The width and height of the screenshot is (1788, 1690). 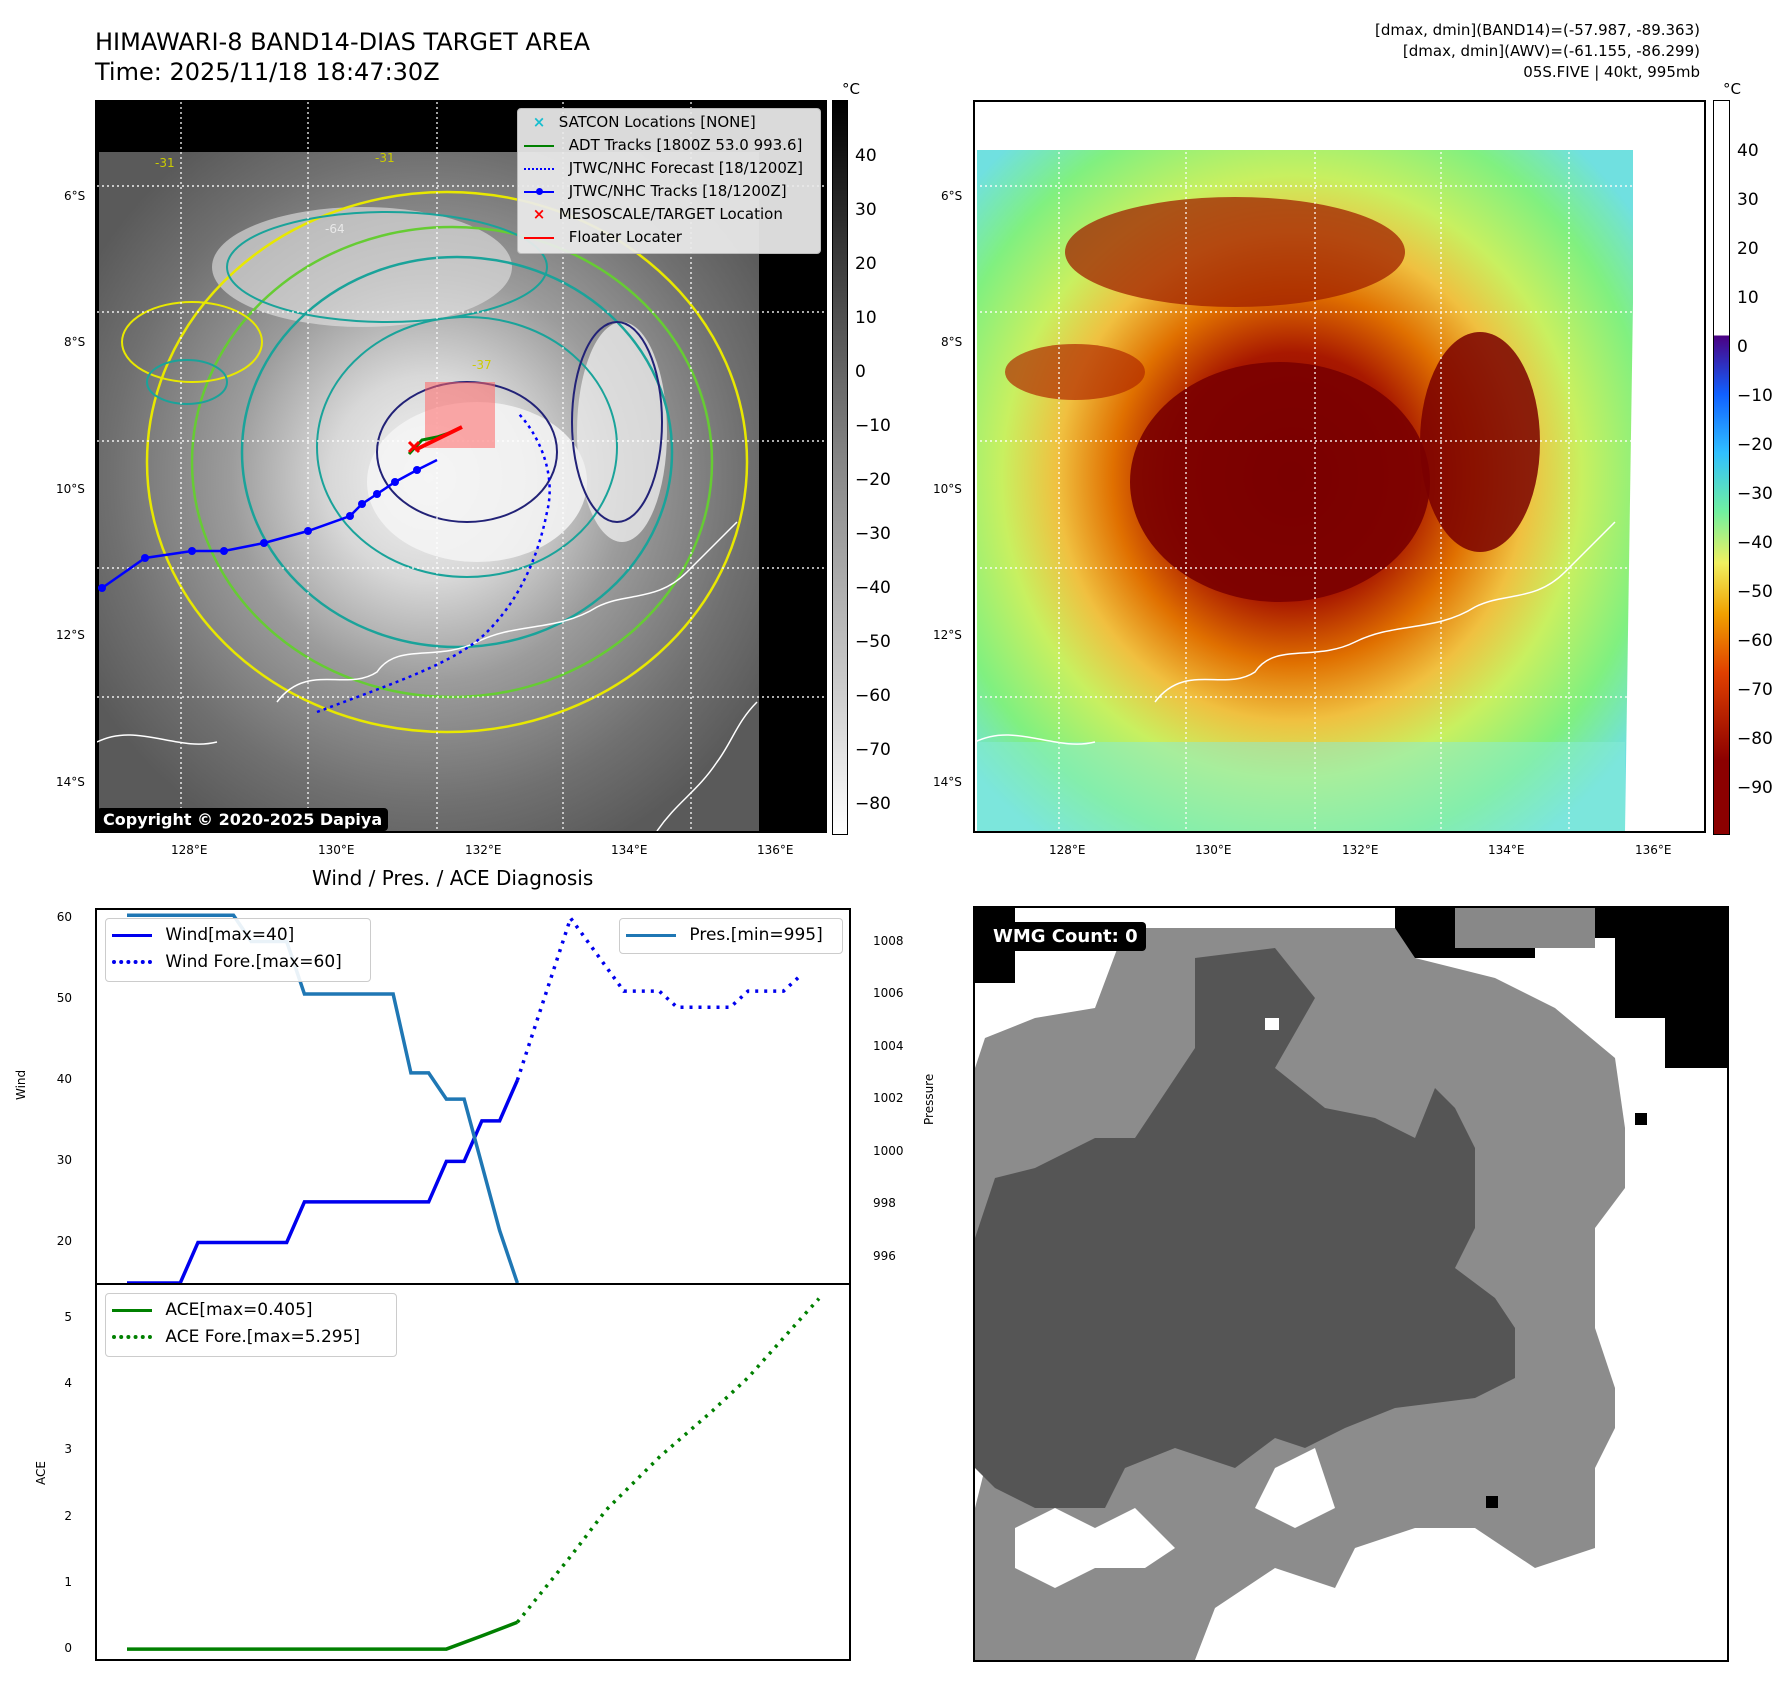 I want to click on legend-jtwc-forecast: JTWC/NHC Forecast [18/1200Z], so click(x=663, y=168).